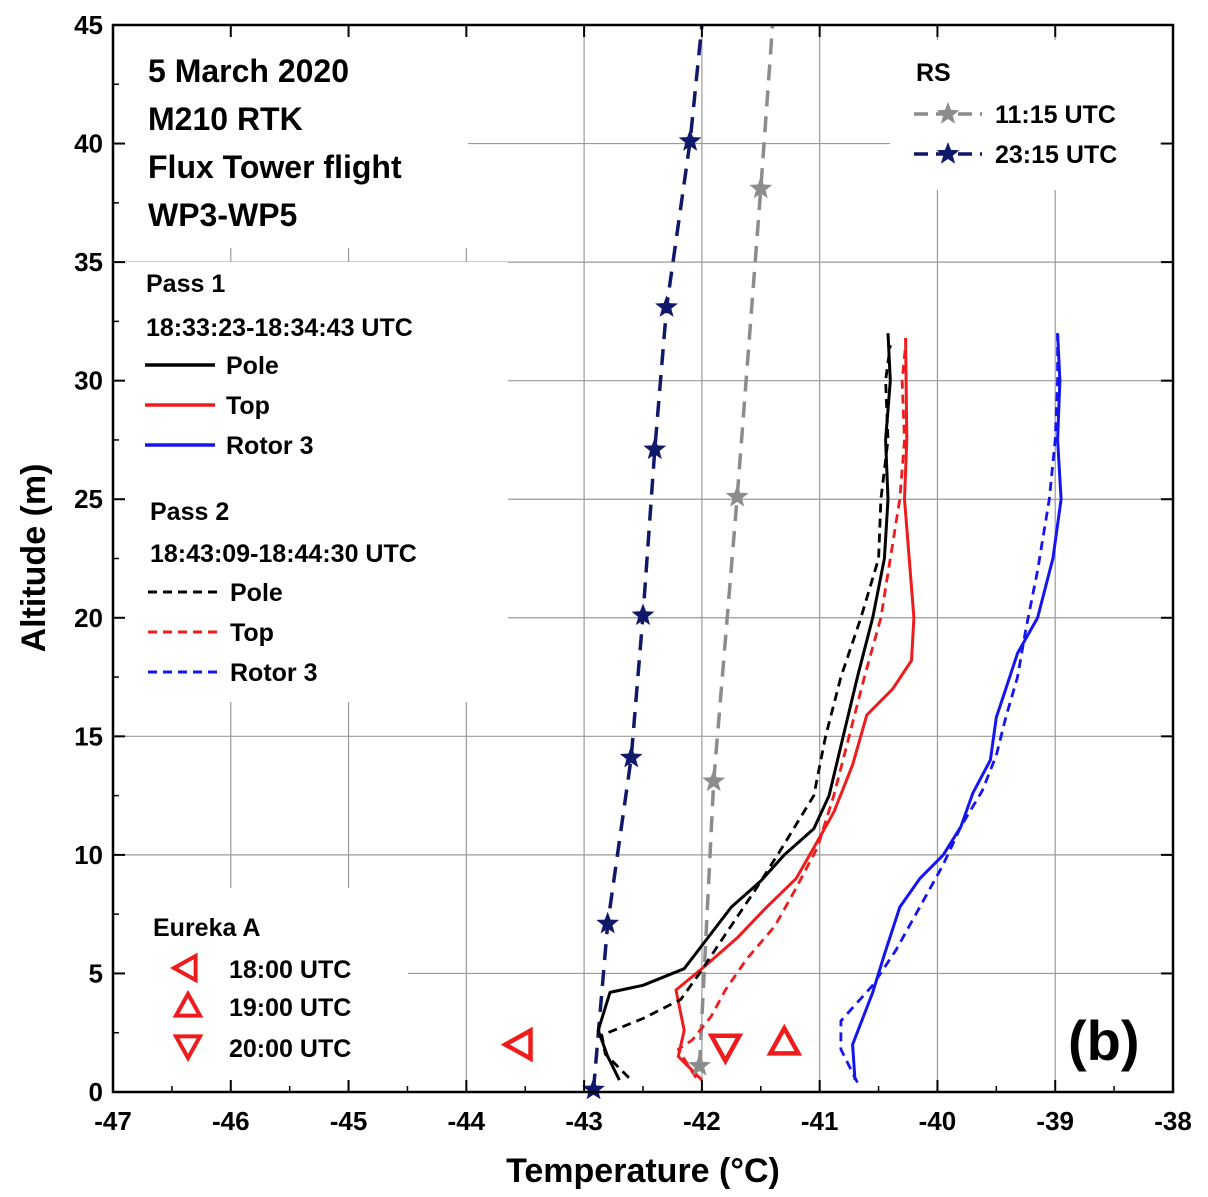 The width and height of the screenshot is (1208, 1197). What do you see at coordinates (189, 512) in the screenshot?
I see `legend-pass2-title: Pass 2` at bounding box center [189, 512].